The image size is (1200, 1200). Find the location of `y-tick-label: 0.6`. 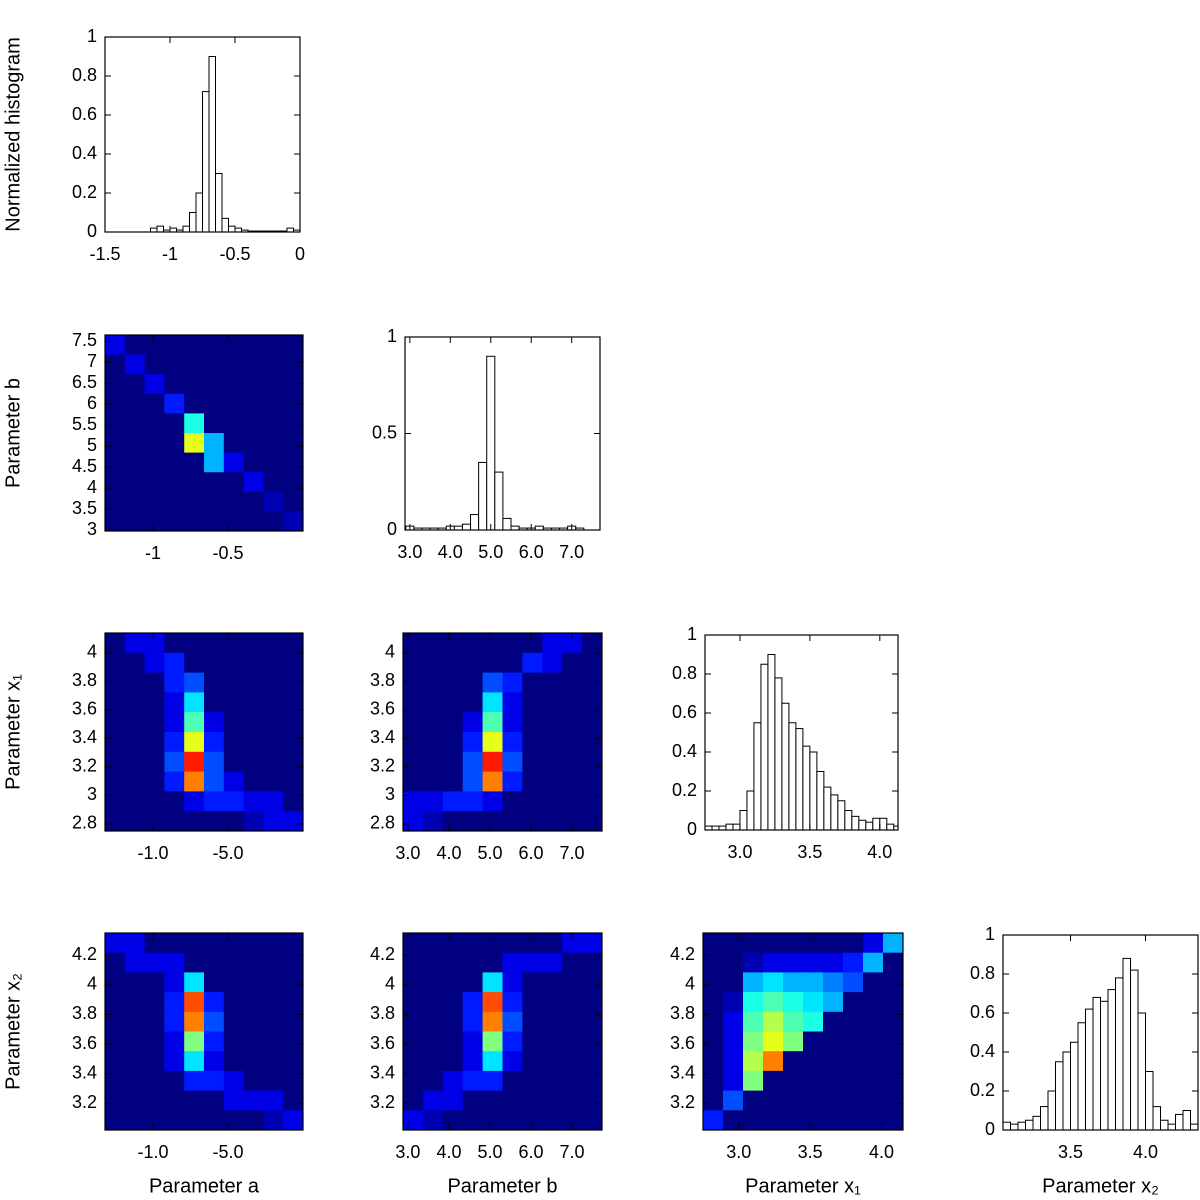

y-tick-label: 0.6 is located at coordinates (84, 114).